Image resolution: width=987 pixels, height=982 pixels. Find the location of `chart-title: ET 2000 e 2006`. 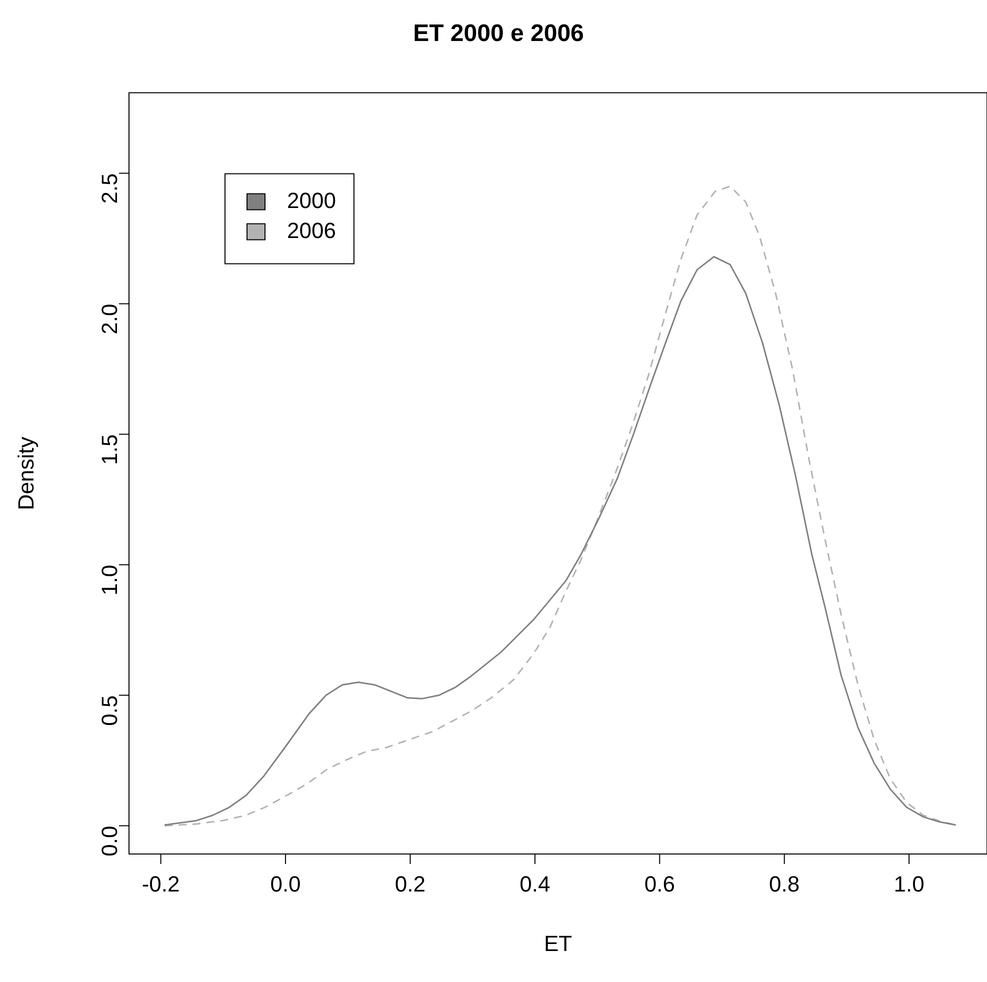

chart-title: ET 2000 e 2006 is located at coordinates (498, 34).